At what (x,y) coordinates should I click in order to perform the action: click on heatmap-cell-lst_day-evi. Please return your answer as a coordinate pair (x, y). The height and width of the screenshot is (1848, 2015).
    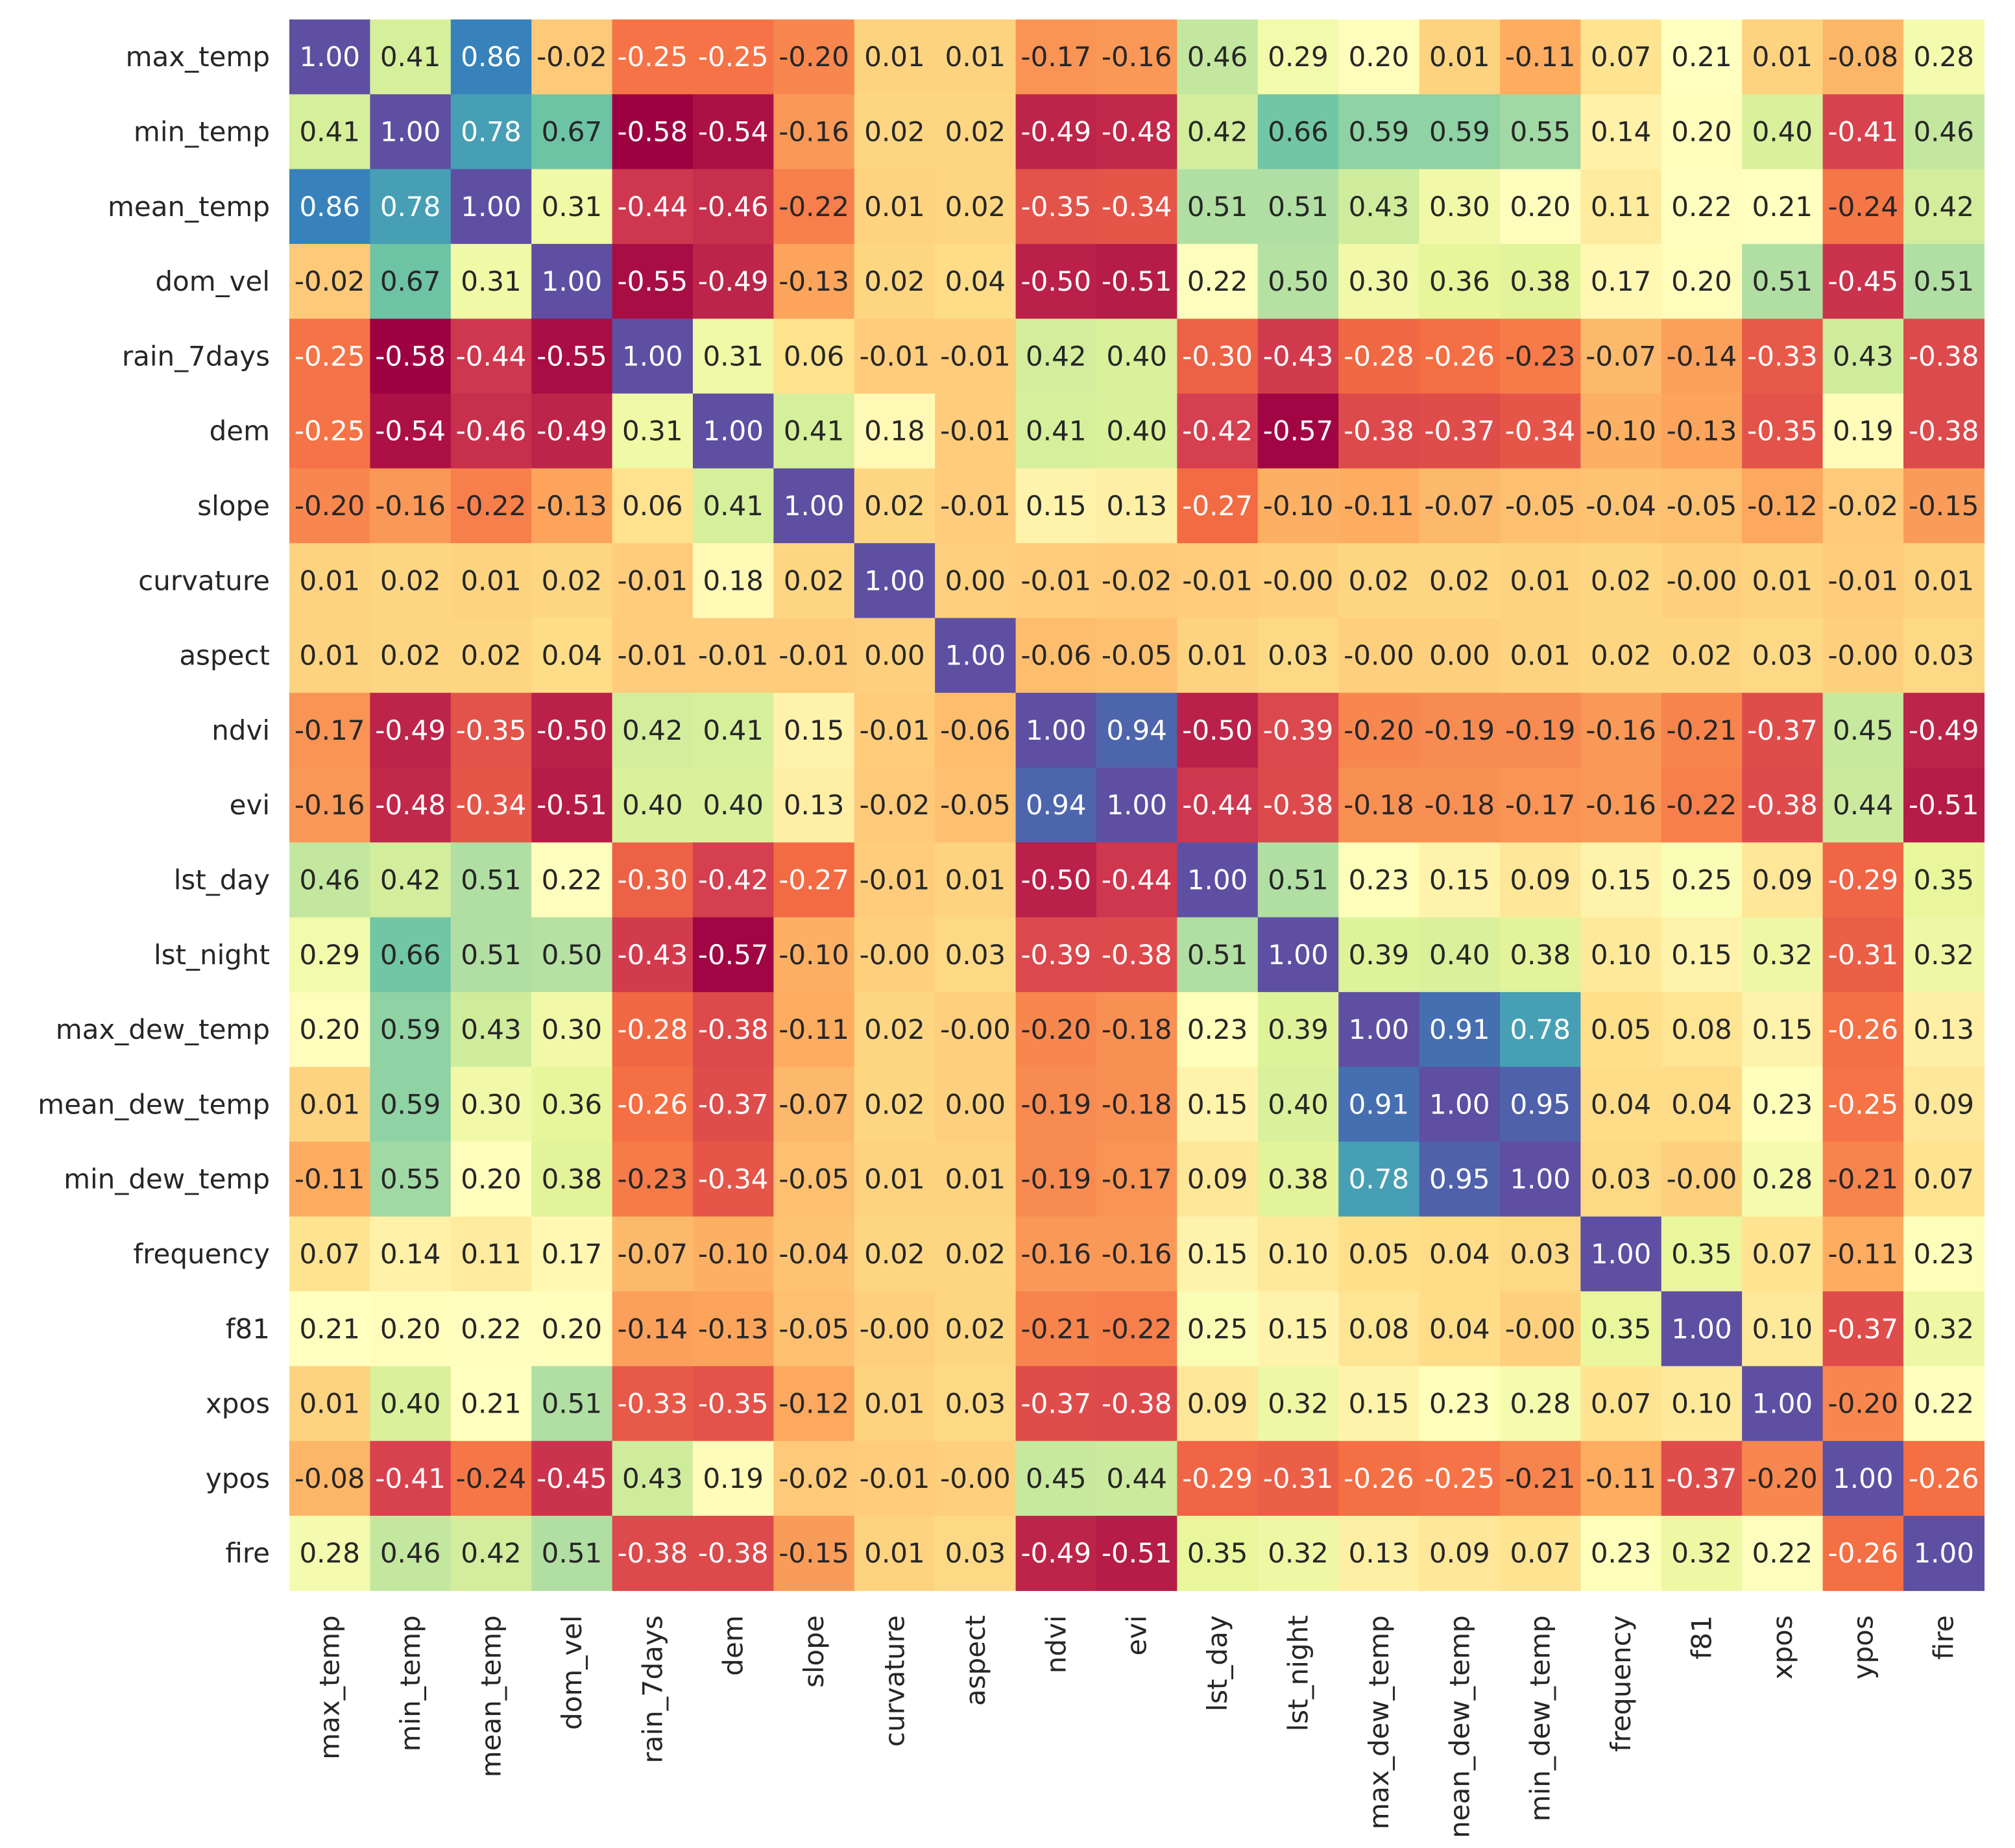
    Looking at the image, I should click on (1136, 880).